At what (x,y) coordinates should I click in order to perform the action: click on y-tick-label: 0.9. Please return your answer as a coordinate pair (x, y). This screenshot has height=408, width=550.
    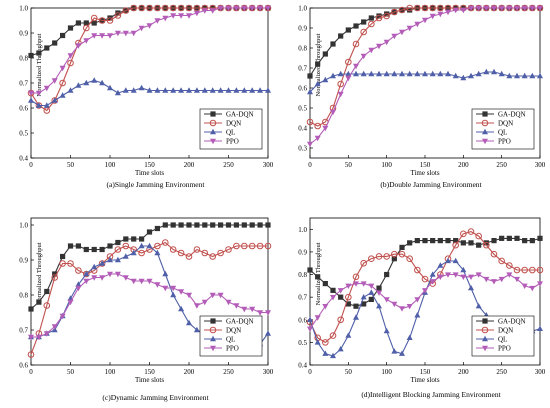
    Looking at the image, I should click on (302, 29).